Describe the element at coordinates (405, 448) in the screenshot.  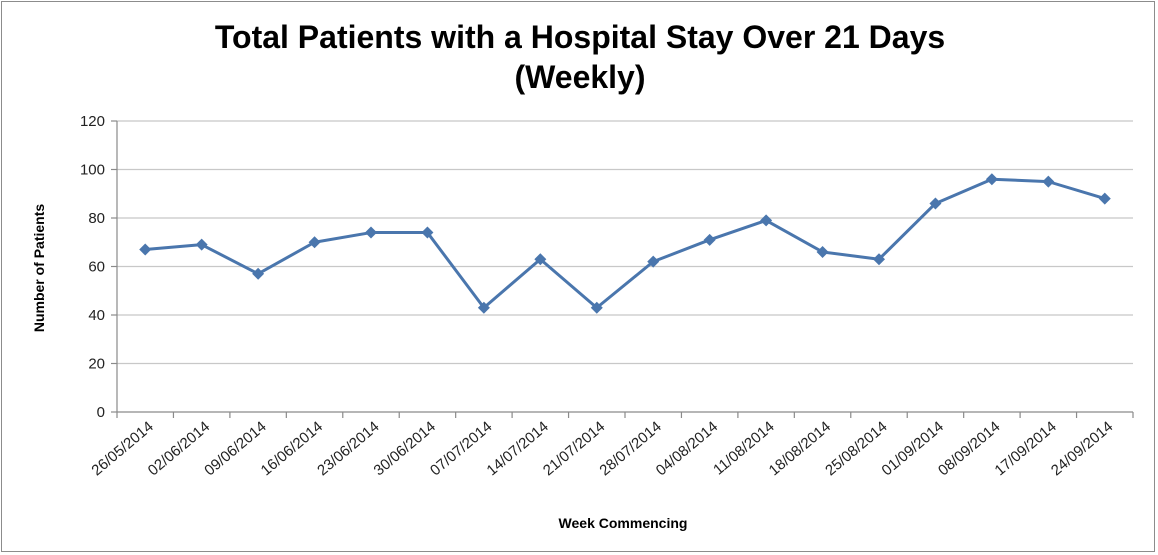
I see `x-tick-label: 30/06/2014` at that location.